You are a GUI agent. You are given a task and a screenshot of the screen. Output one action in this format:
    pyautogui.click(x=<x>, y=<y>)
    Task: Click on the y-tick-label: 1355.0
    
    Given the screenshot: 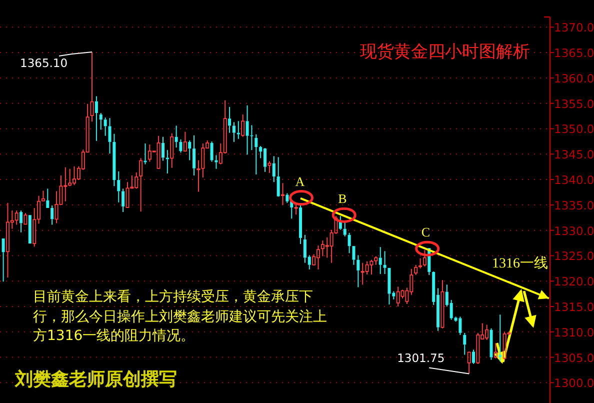 What is the action you would take?
    pyautogui.click(x=574, y=103)
    